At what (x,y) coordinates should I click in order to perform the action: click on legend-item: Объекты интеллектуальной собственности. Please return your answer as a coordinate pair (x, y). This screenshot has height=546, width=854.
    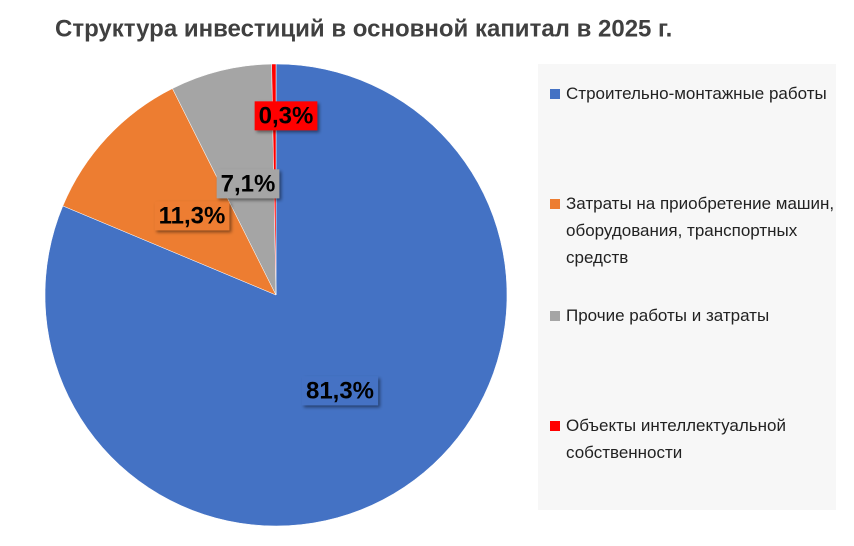
    Looking at the image, I should click on (698, 439).